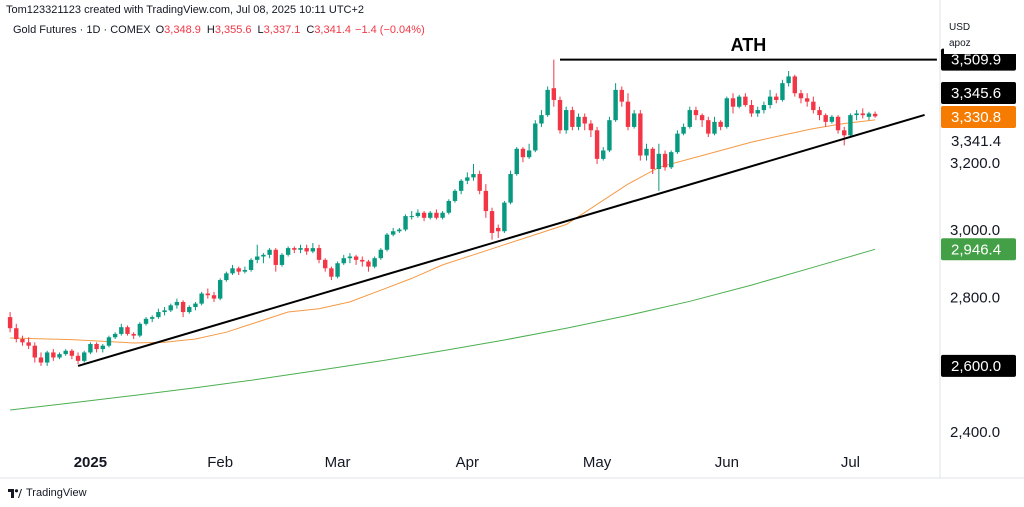 This screenshot has height=507, width=1024. I want to click on ohlc-key: O, so click(160, 30).